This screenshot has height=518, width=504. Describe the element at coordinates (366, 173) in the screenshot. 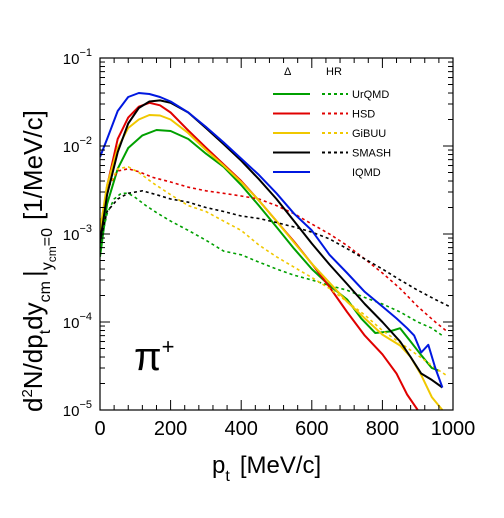

I see `legend-label: IQMD` at that location.